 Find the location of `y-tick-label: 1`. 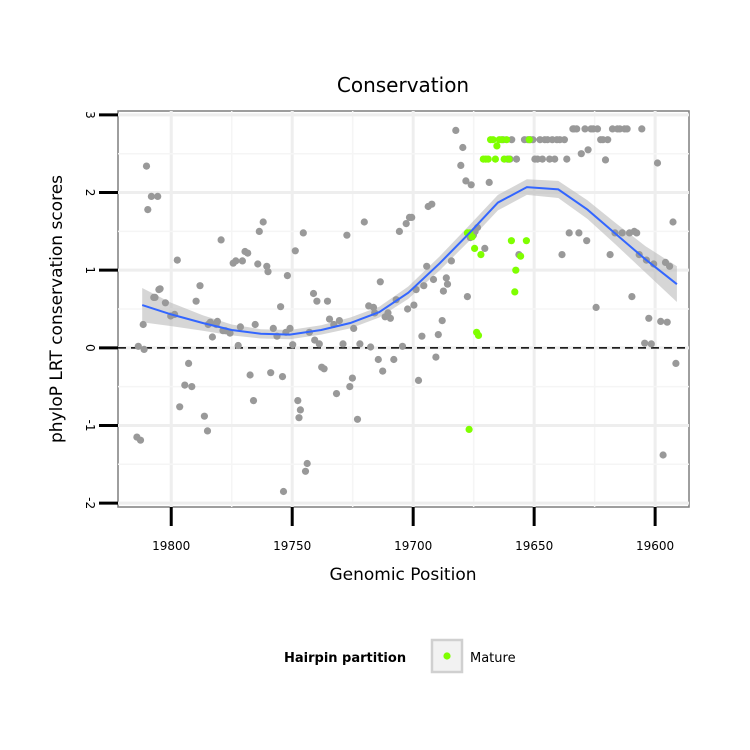

y-tick-label: 1 is located at coordinates (90, 270).